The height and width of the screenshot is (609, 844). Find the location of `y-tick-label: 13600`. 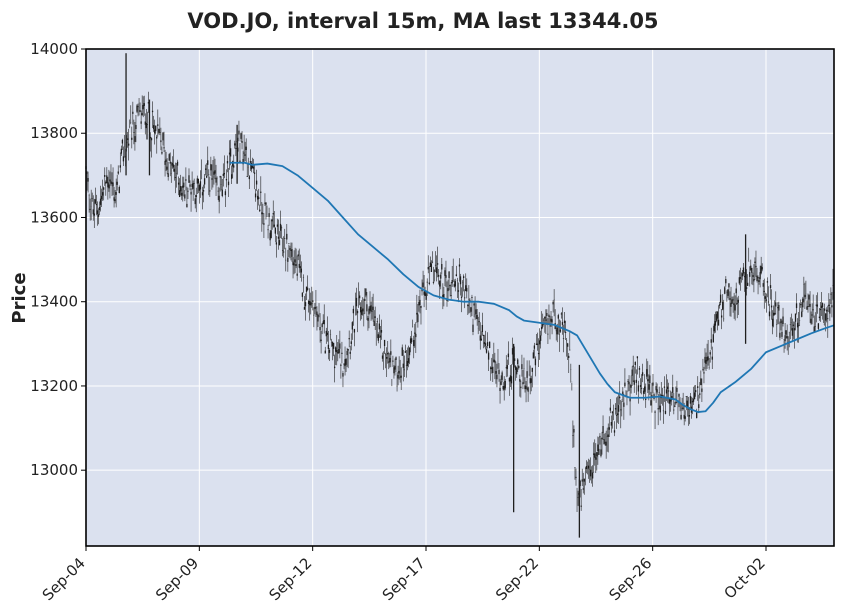

y-tick-label: 13600 is located at coordinates (54, 217).